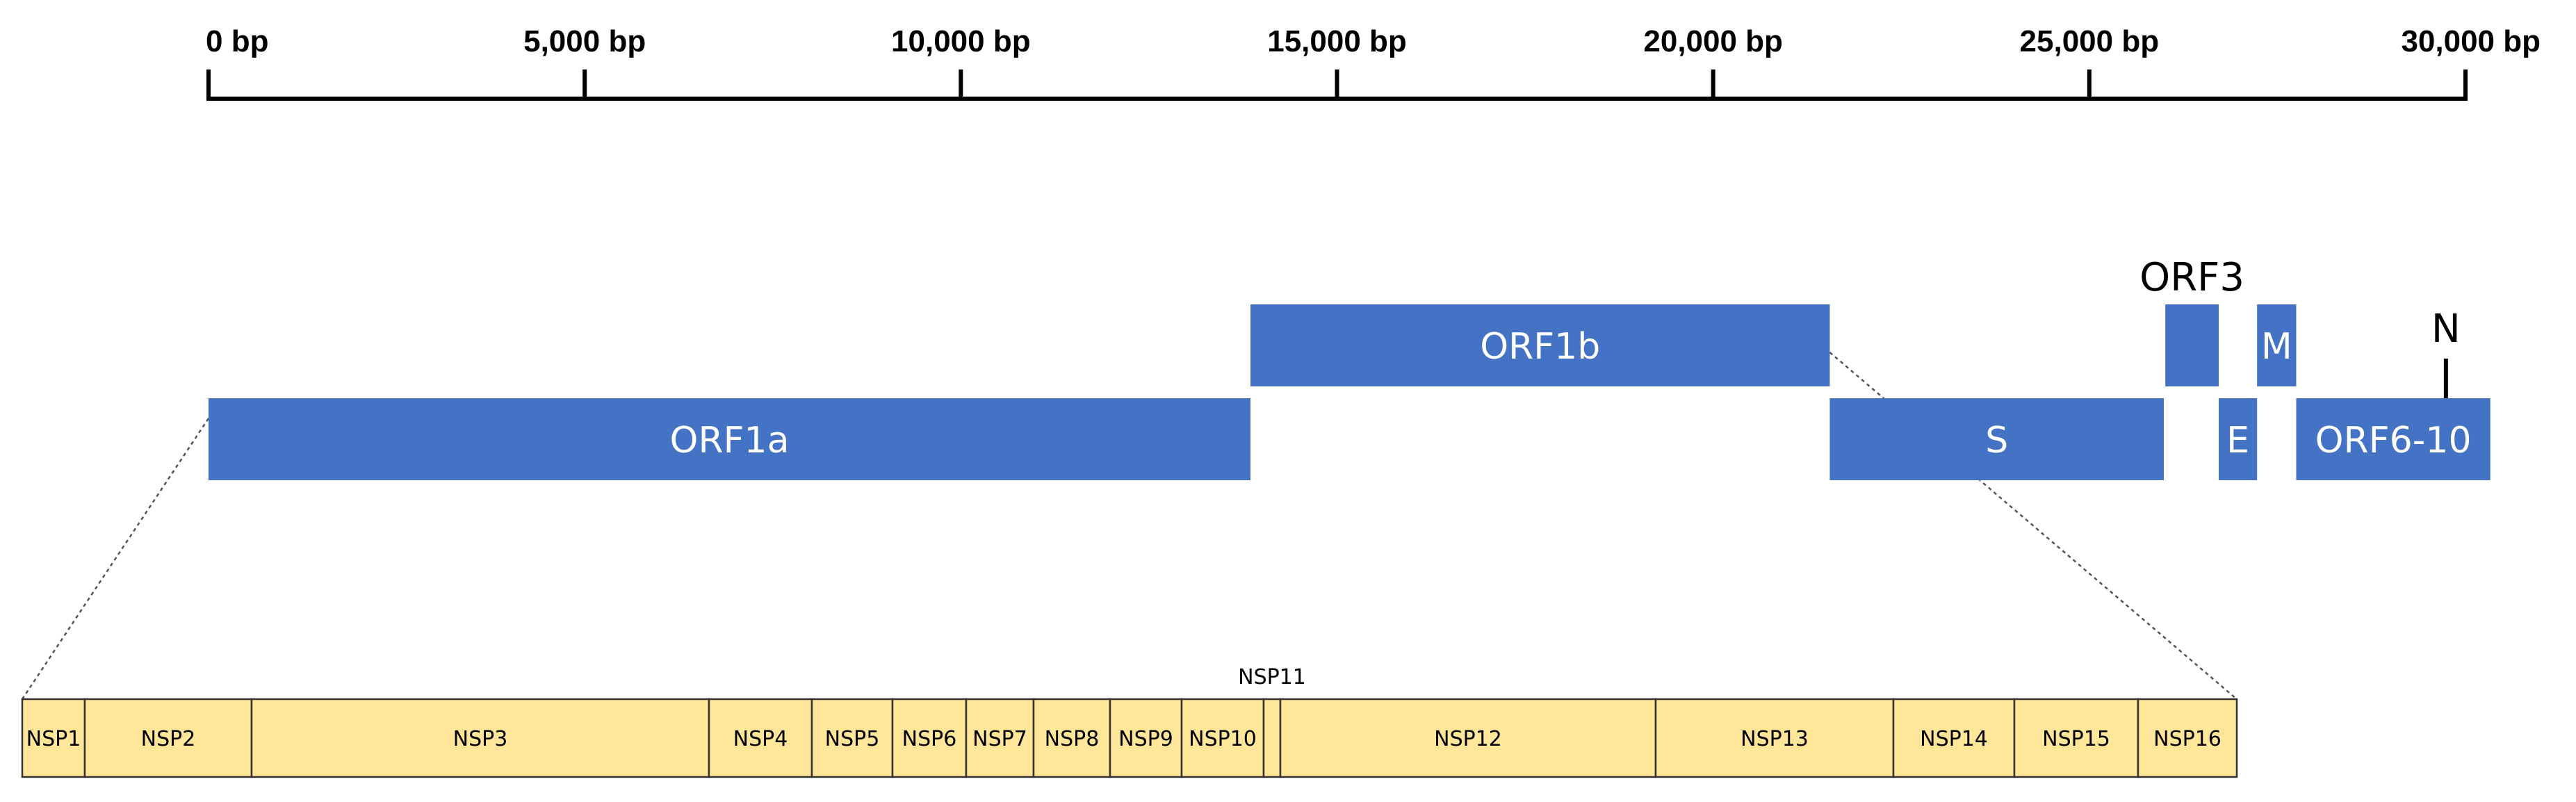 The width and height of the screenshot is (2576, 802). I want to click on axis-tick-label: 25,000 bp, so click(2090, 41).